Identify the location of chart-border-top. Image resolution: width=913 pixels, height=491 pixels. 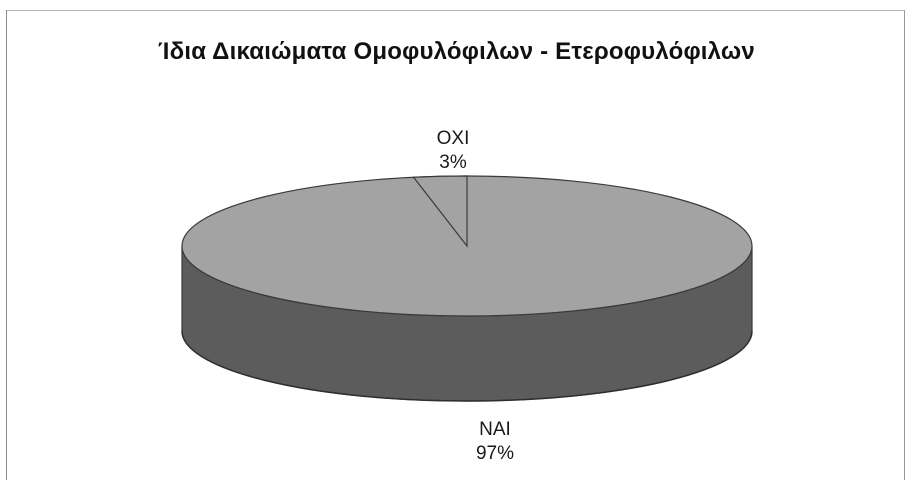
(455, 10).